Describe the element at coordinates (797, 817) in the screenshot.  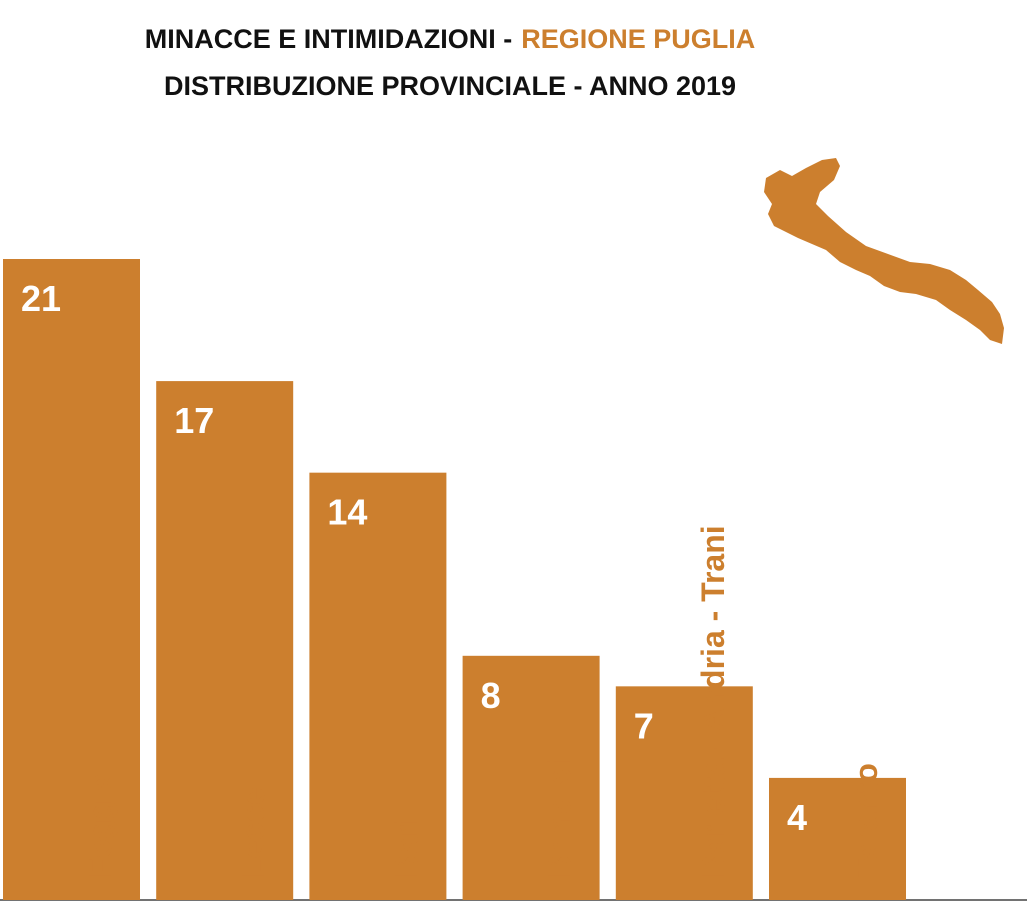
I see `value-label: 4` at that location.